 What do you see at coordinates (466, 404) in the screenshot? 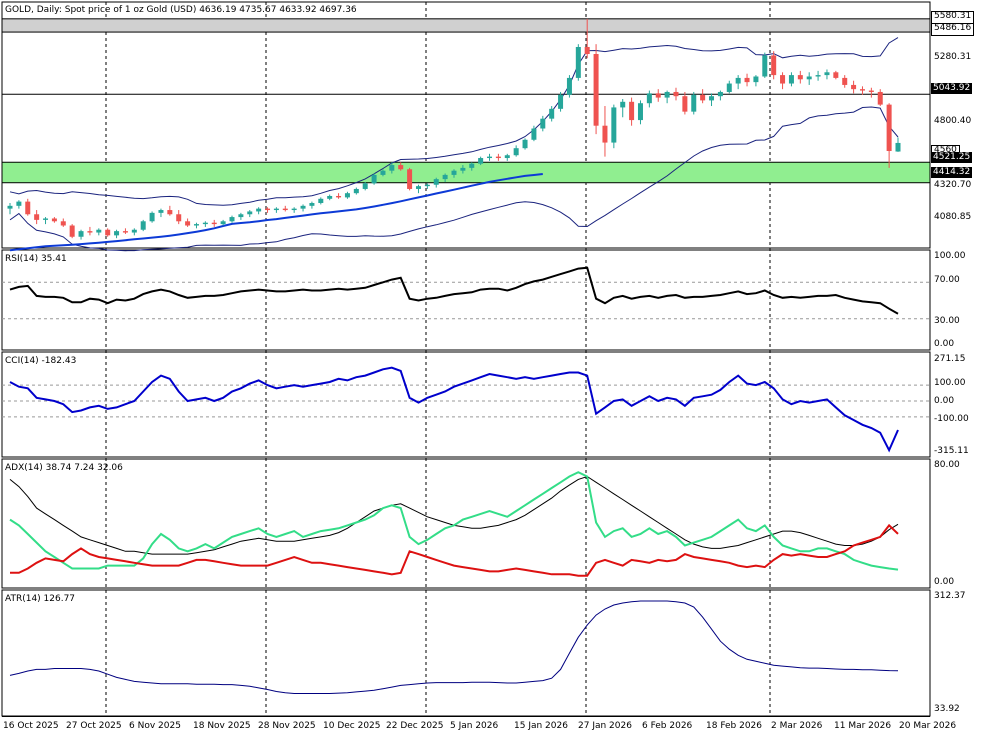
I see `pane-frame-cci` at bounding box center [466, 404].